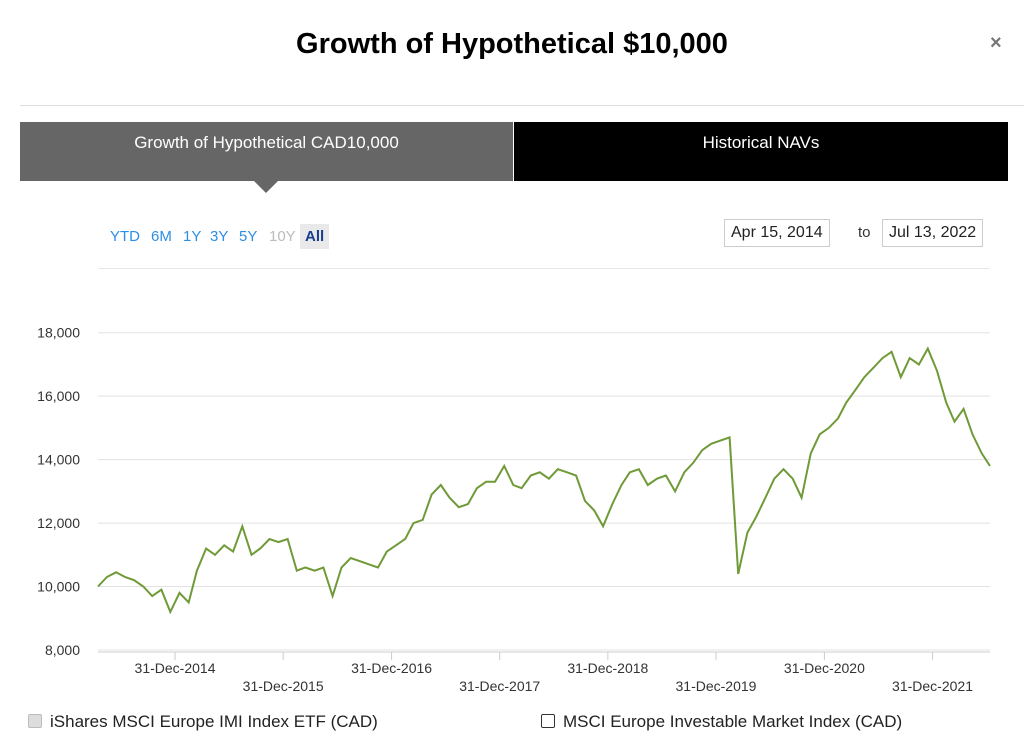 The height and width of the screenshot is (734, 1024). I want to click on x-tick-label: 31-Dec-2015, so click(283, 686).